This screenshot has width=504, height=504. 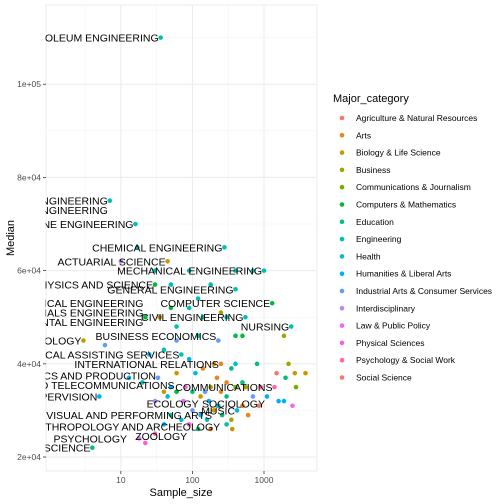 I want to click on legend-entry: Physical Sciences, so click(x=382, y=343).